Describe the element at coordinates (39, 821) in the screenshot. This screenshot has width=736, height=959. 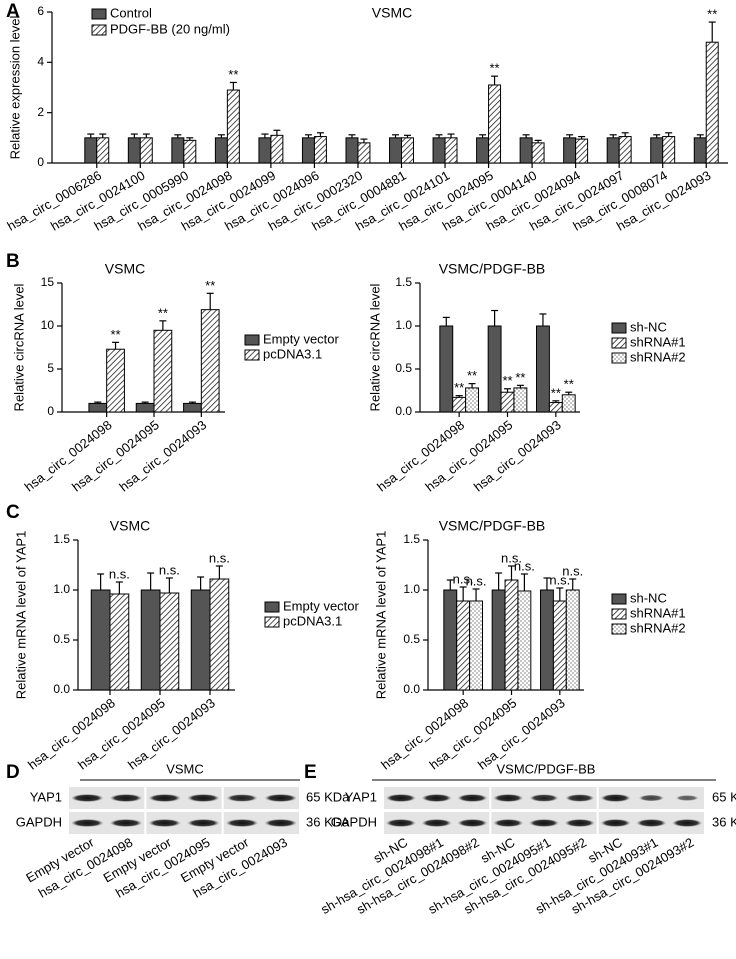
I see `row-label: GAPDH` at that location.